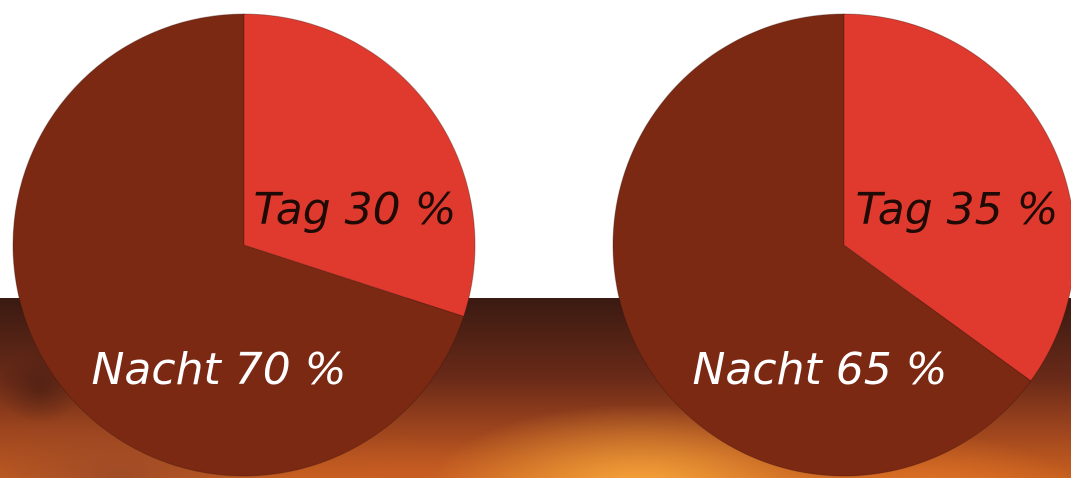 This screenshot has height=478, width=1071. I want to click on slice-tag, so click(359, 165).